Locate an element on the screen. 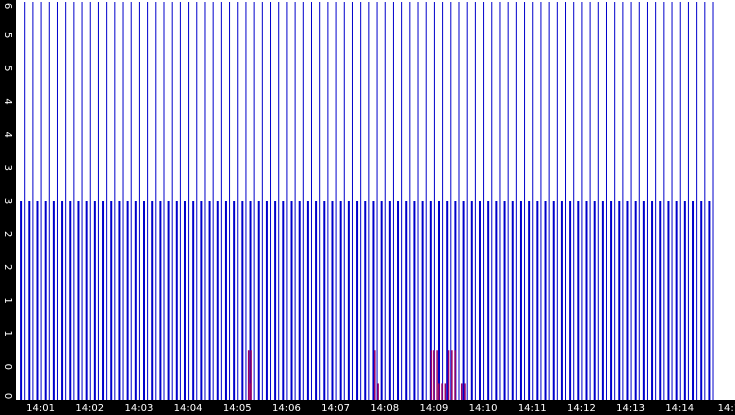  y-tick-label: 6 is located at coordinates (7, 6).